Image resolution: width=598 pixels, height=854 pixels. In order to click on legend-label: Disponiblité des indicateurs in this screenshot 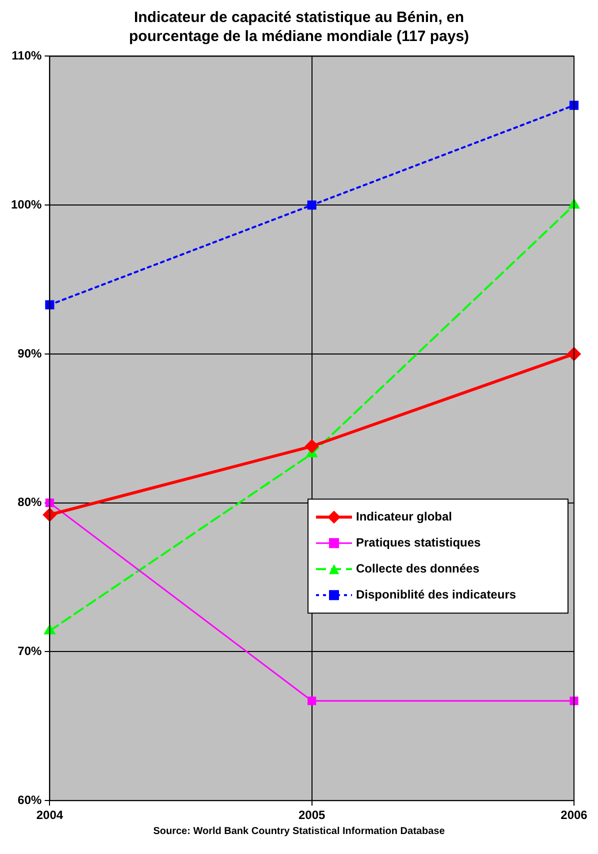, I will do `click(436, 594)`.